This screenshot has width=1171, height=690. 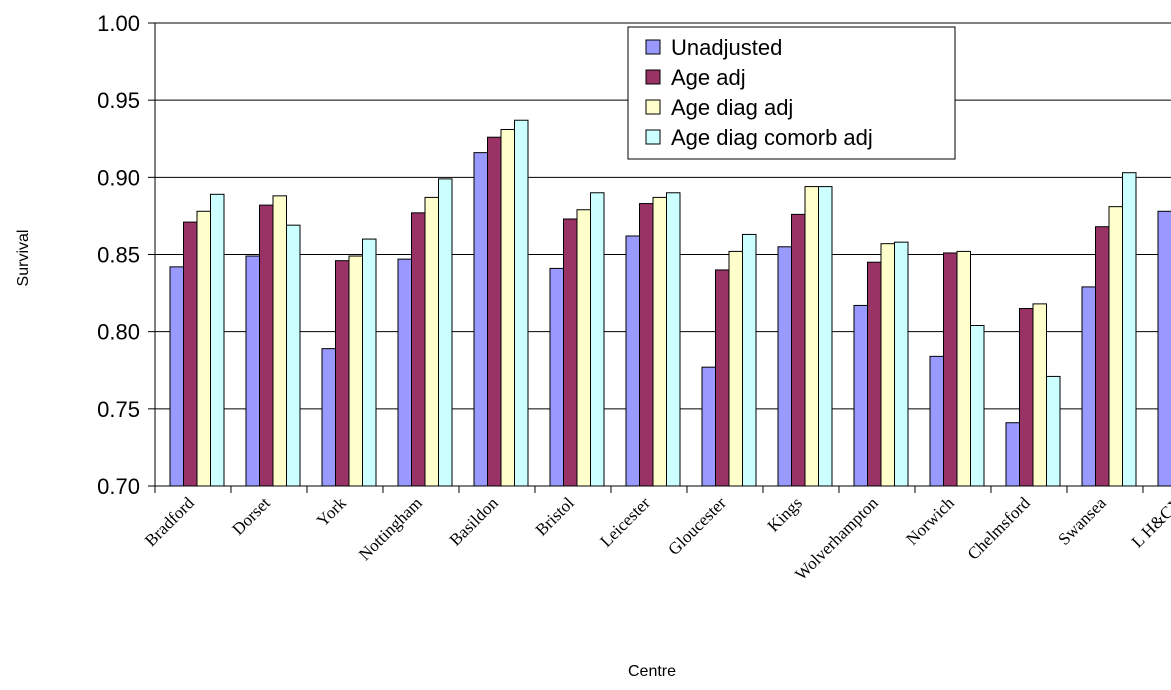 What do you see at coordinates (1026, 397) in the screenshot?
I see `bar-age-adj-chelmsford` at bounding box center [1026, 397].